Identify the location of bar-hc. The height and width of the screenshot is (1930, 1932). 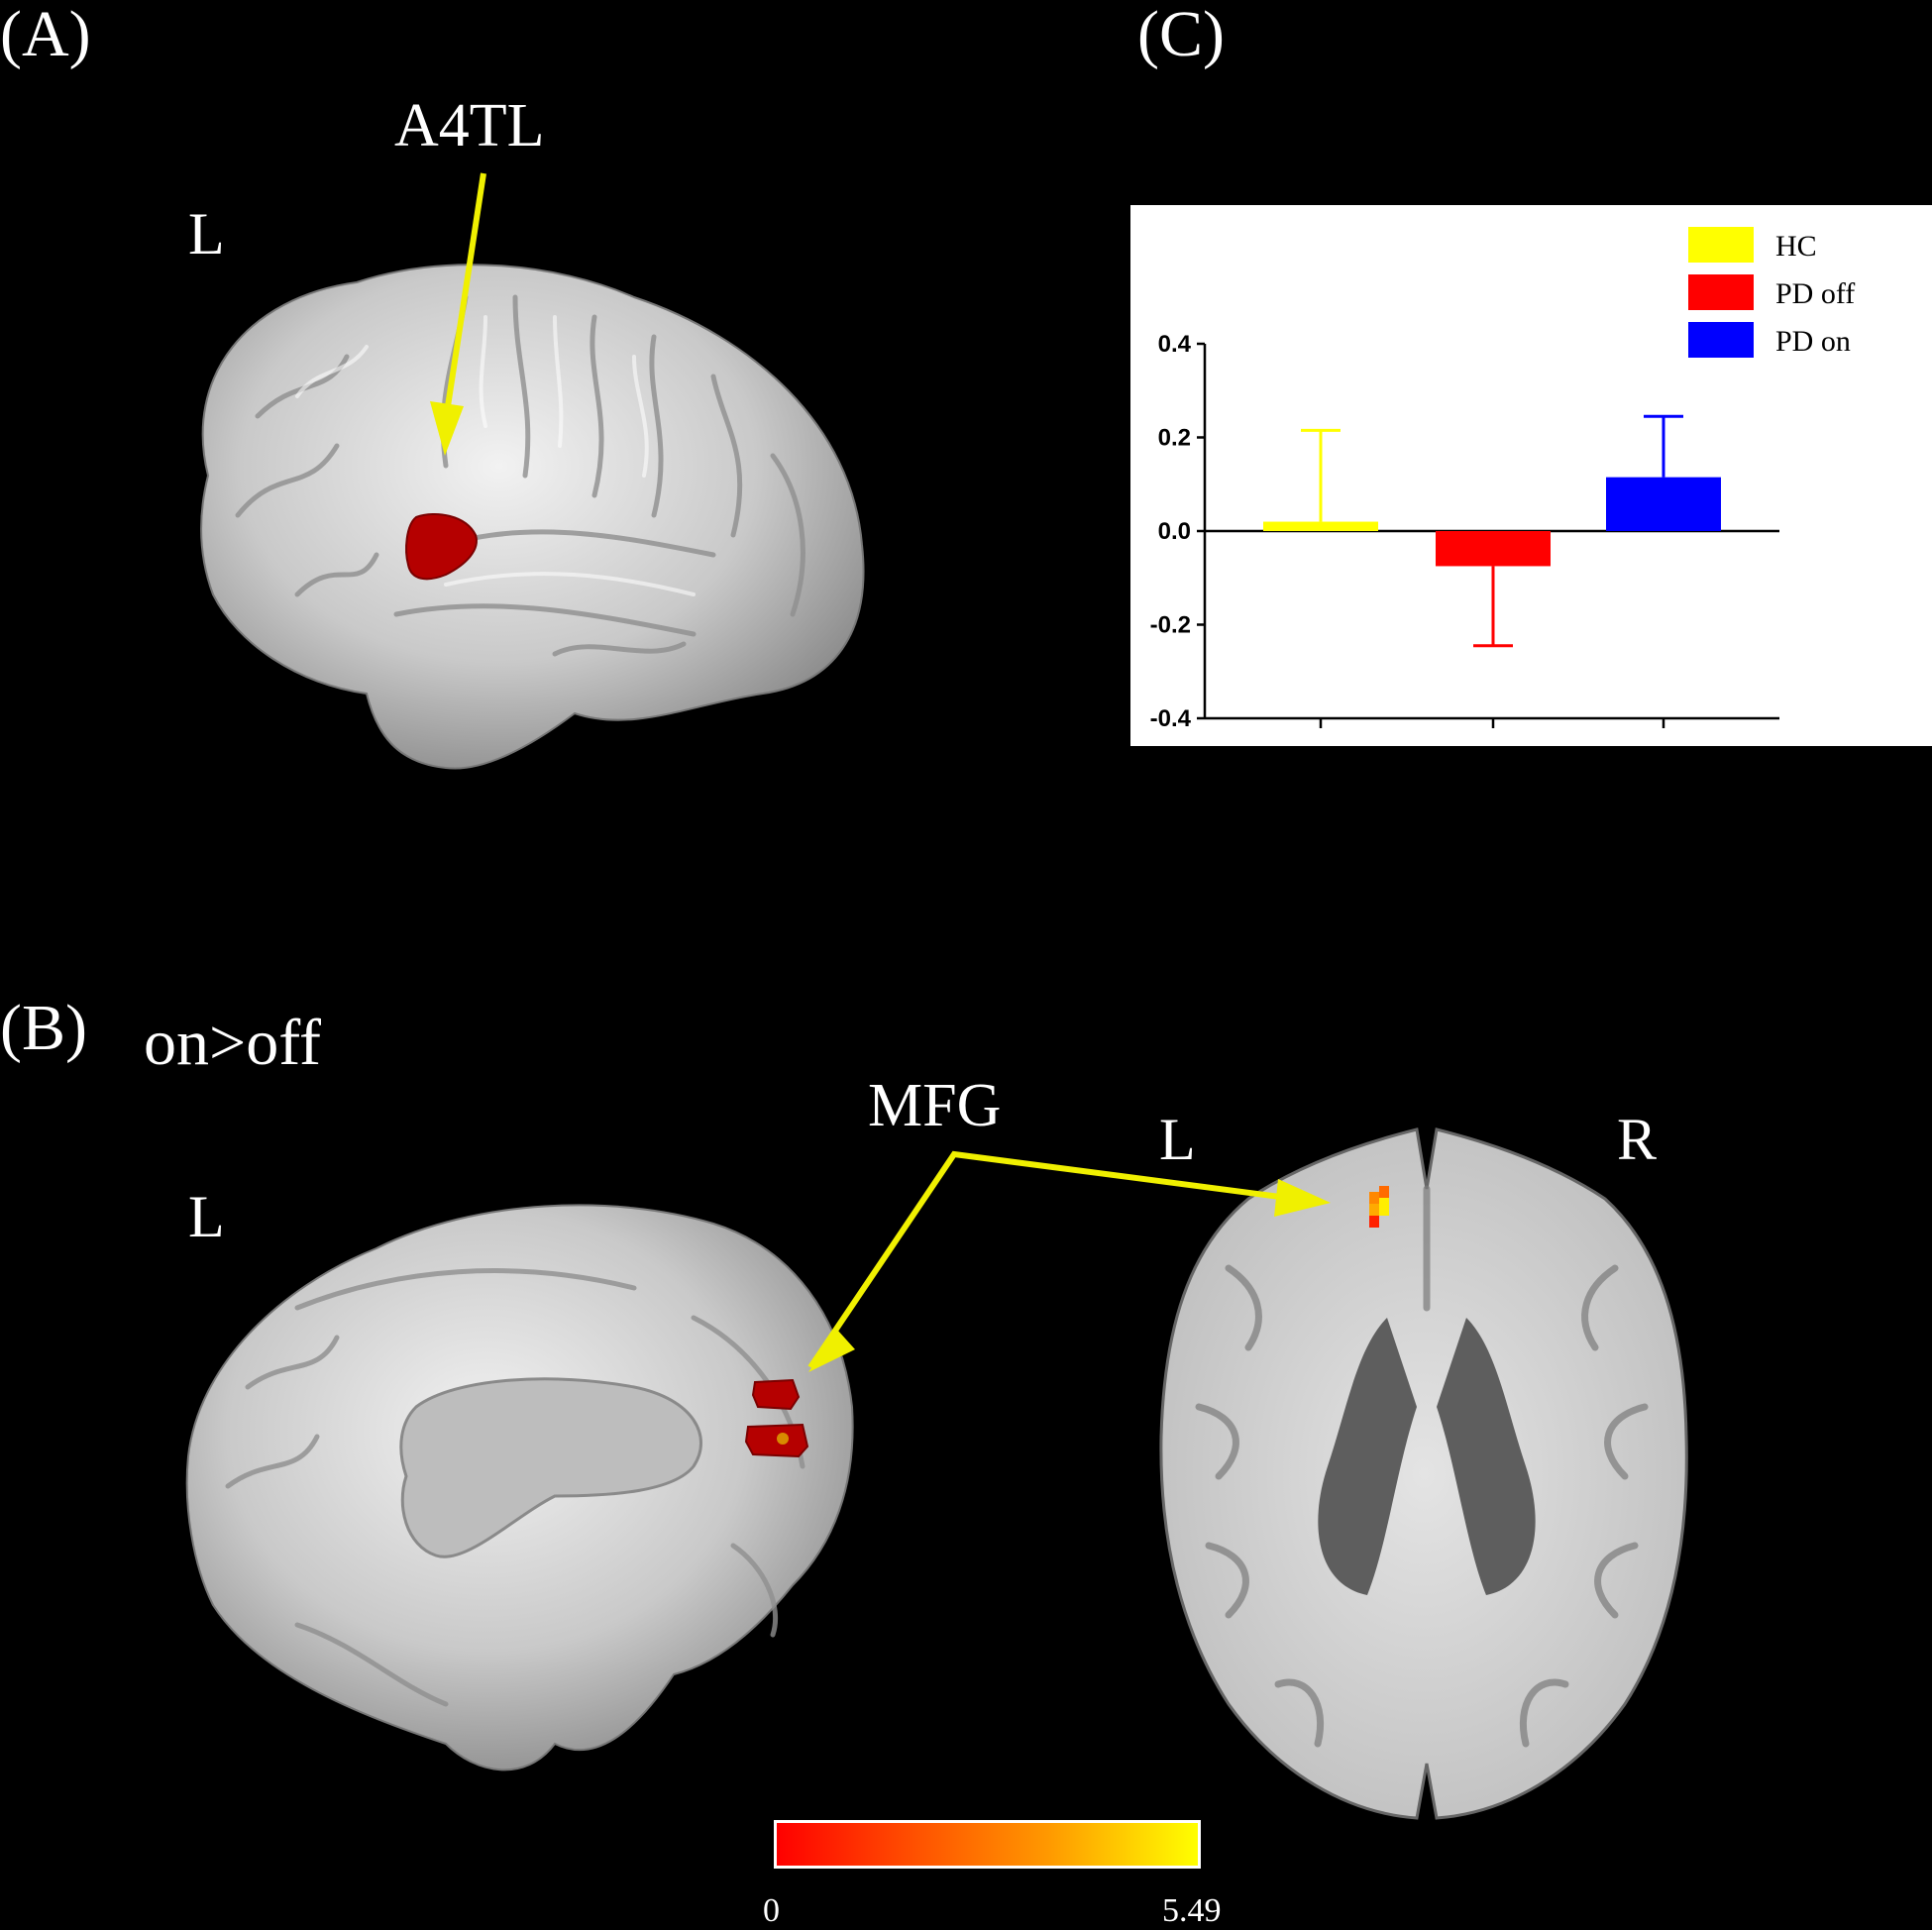
(1320, 526).